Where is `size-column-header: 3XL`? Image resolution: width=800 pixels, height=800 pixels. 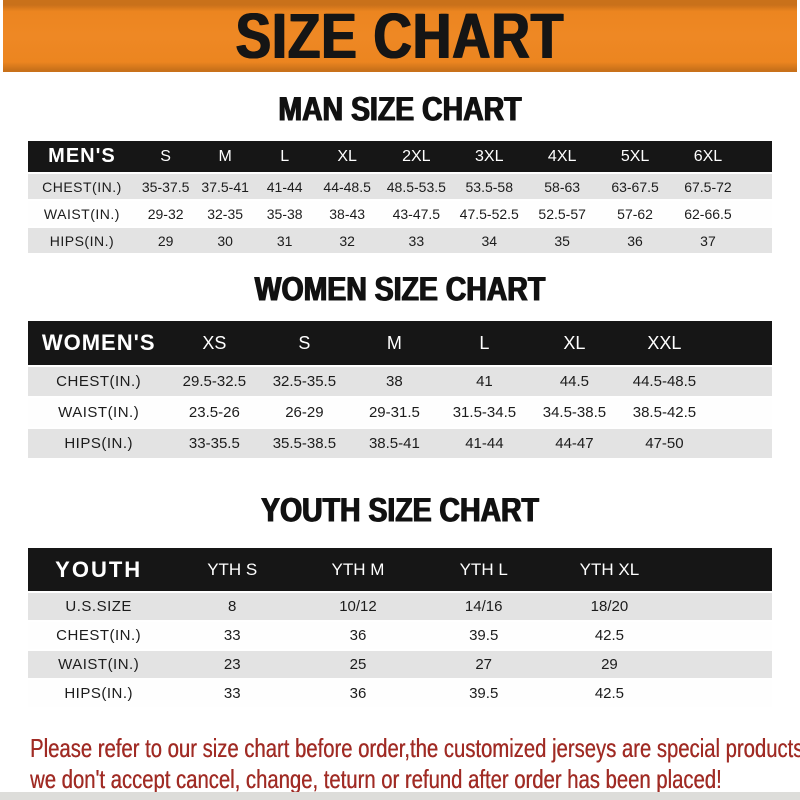
size-column-header: 3XL is located at coordinates (489, 156).